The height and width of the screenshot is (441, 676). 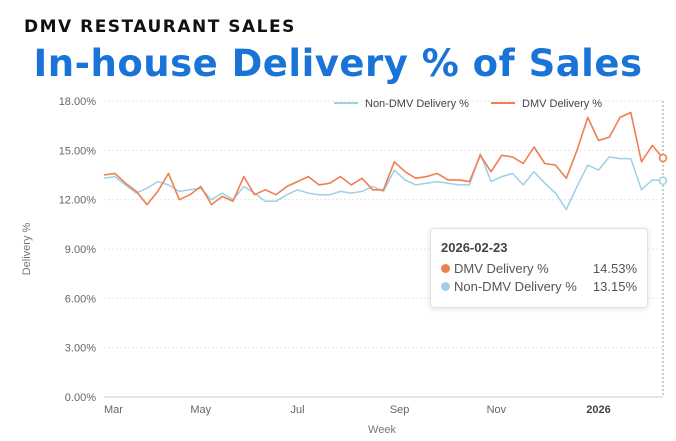 What do you see at coordinates (598, 410) in the screenshot?
I see `x-tick-label: 2026` at bounding box center [598, 410].